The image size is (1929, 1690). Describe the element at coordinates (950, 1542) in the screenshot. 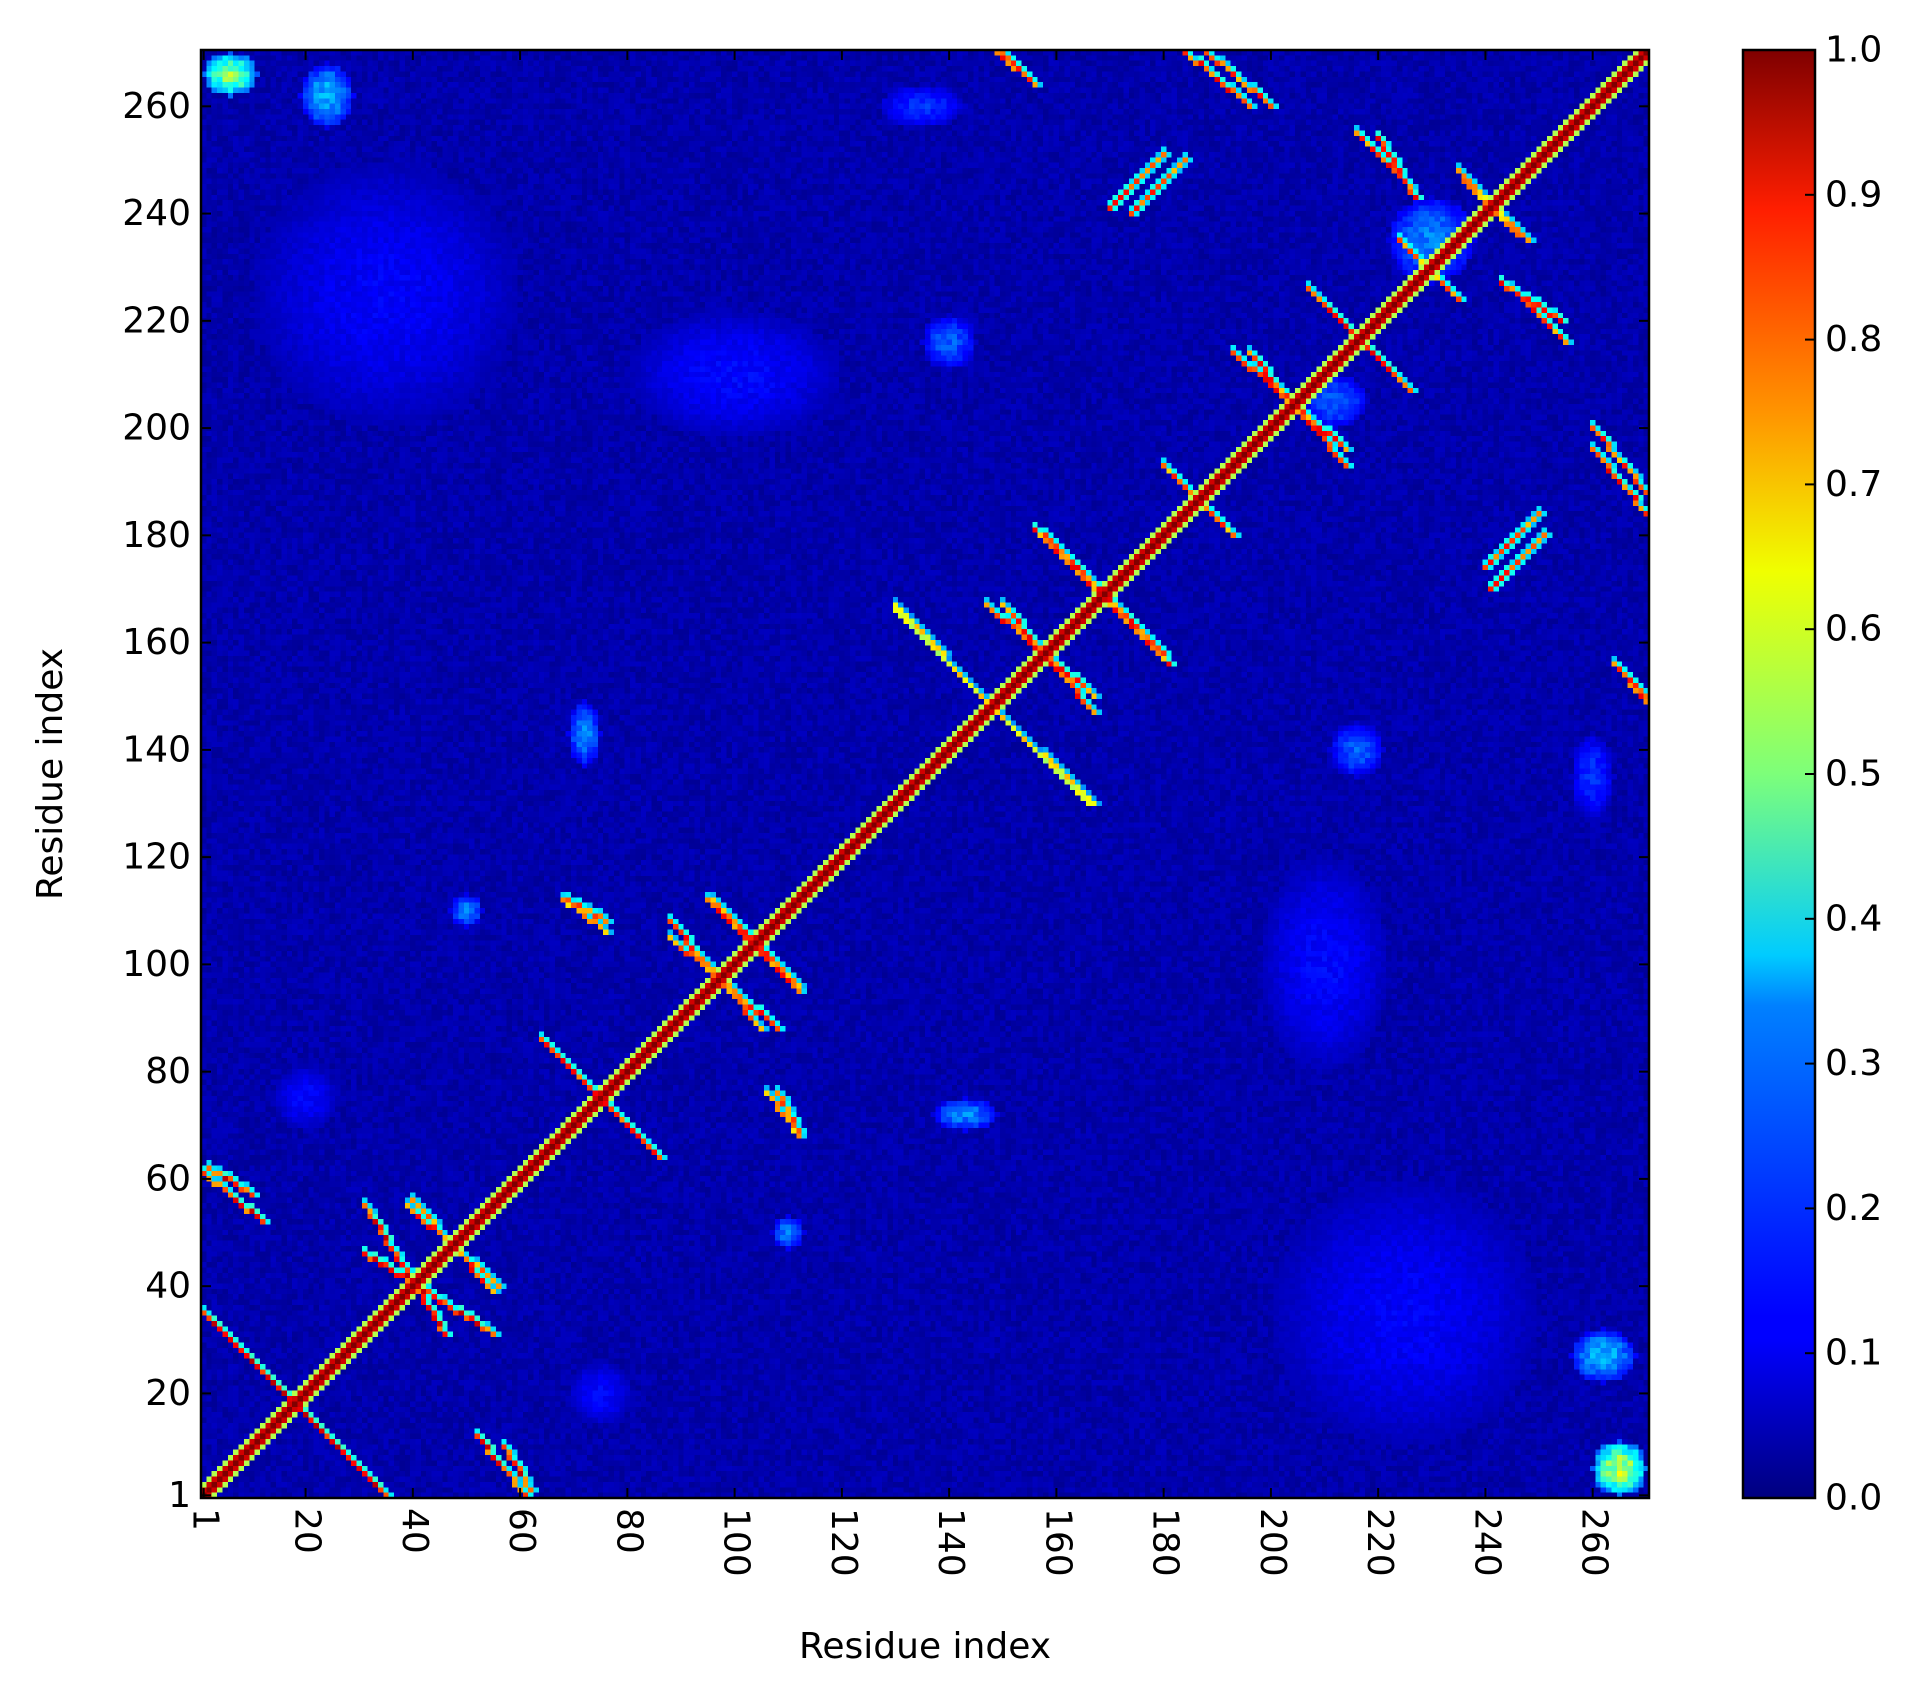

I see `x-tick-label: 140` at that location.